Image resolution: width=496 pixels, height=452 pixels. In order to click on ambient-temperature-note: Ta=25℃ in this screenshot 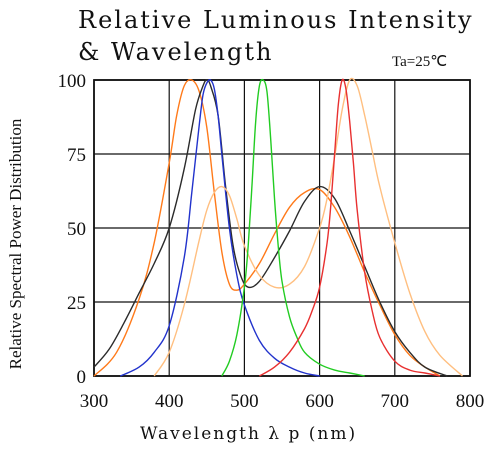, I will do `click(420, 62)`.